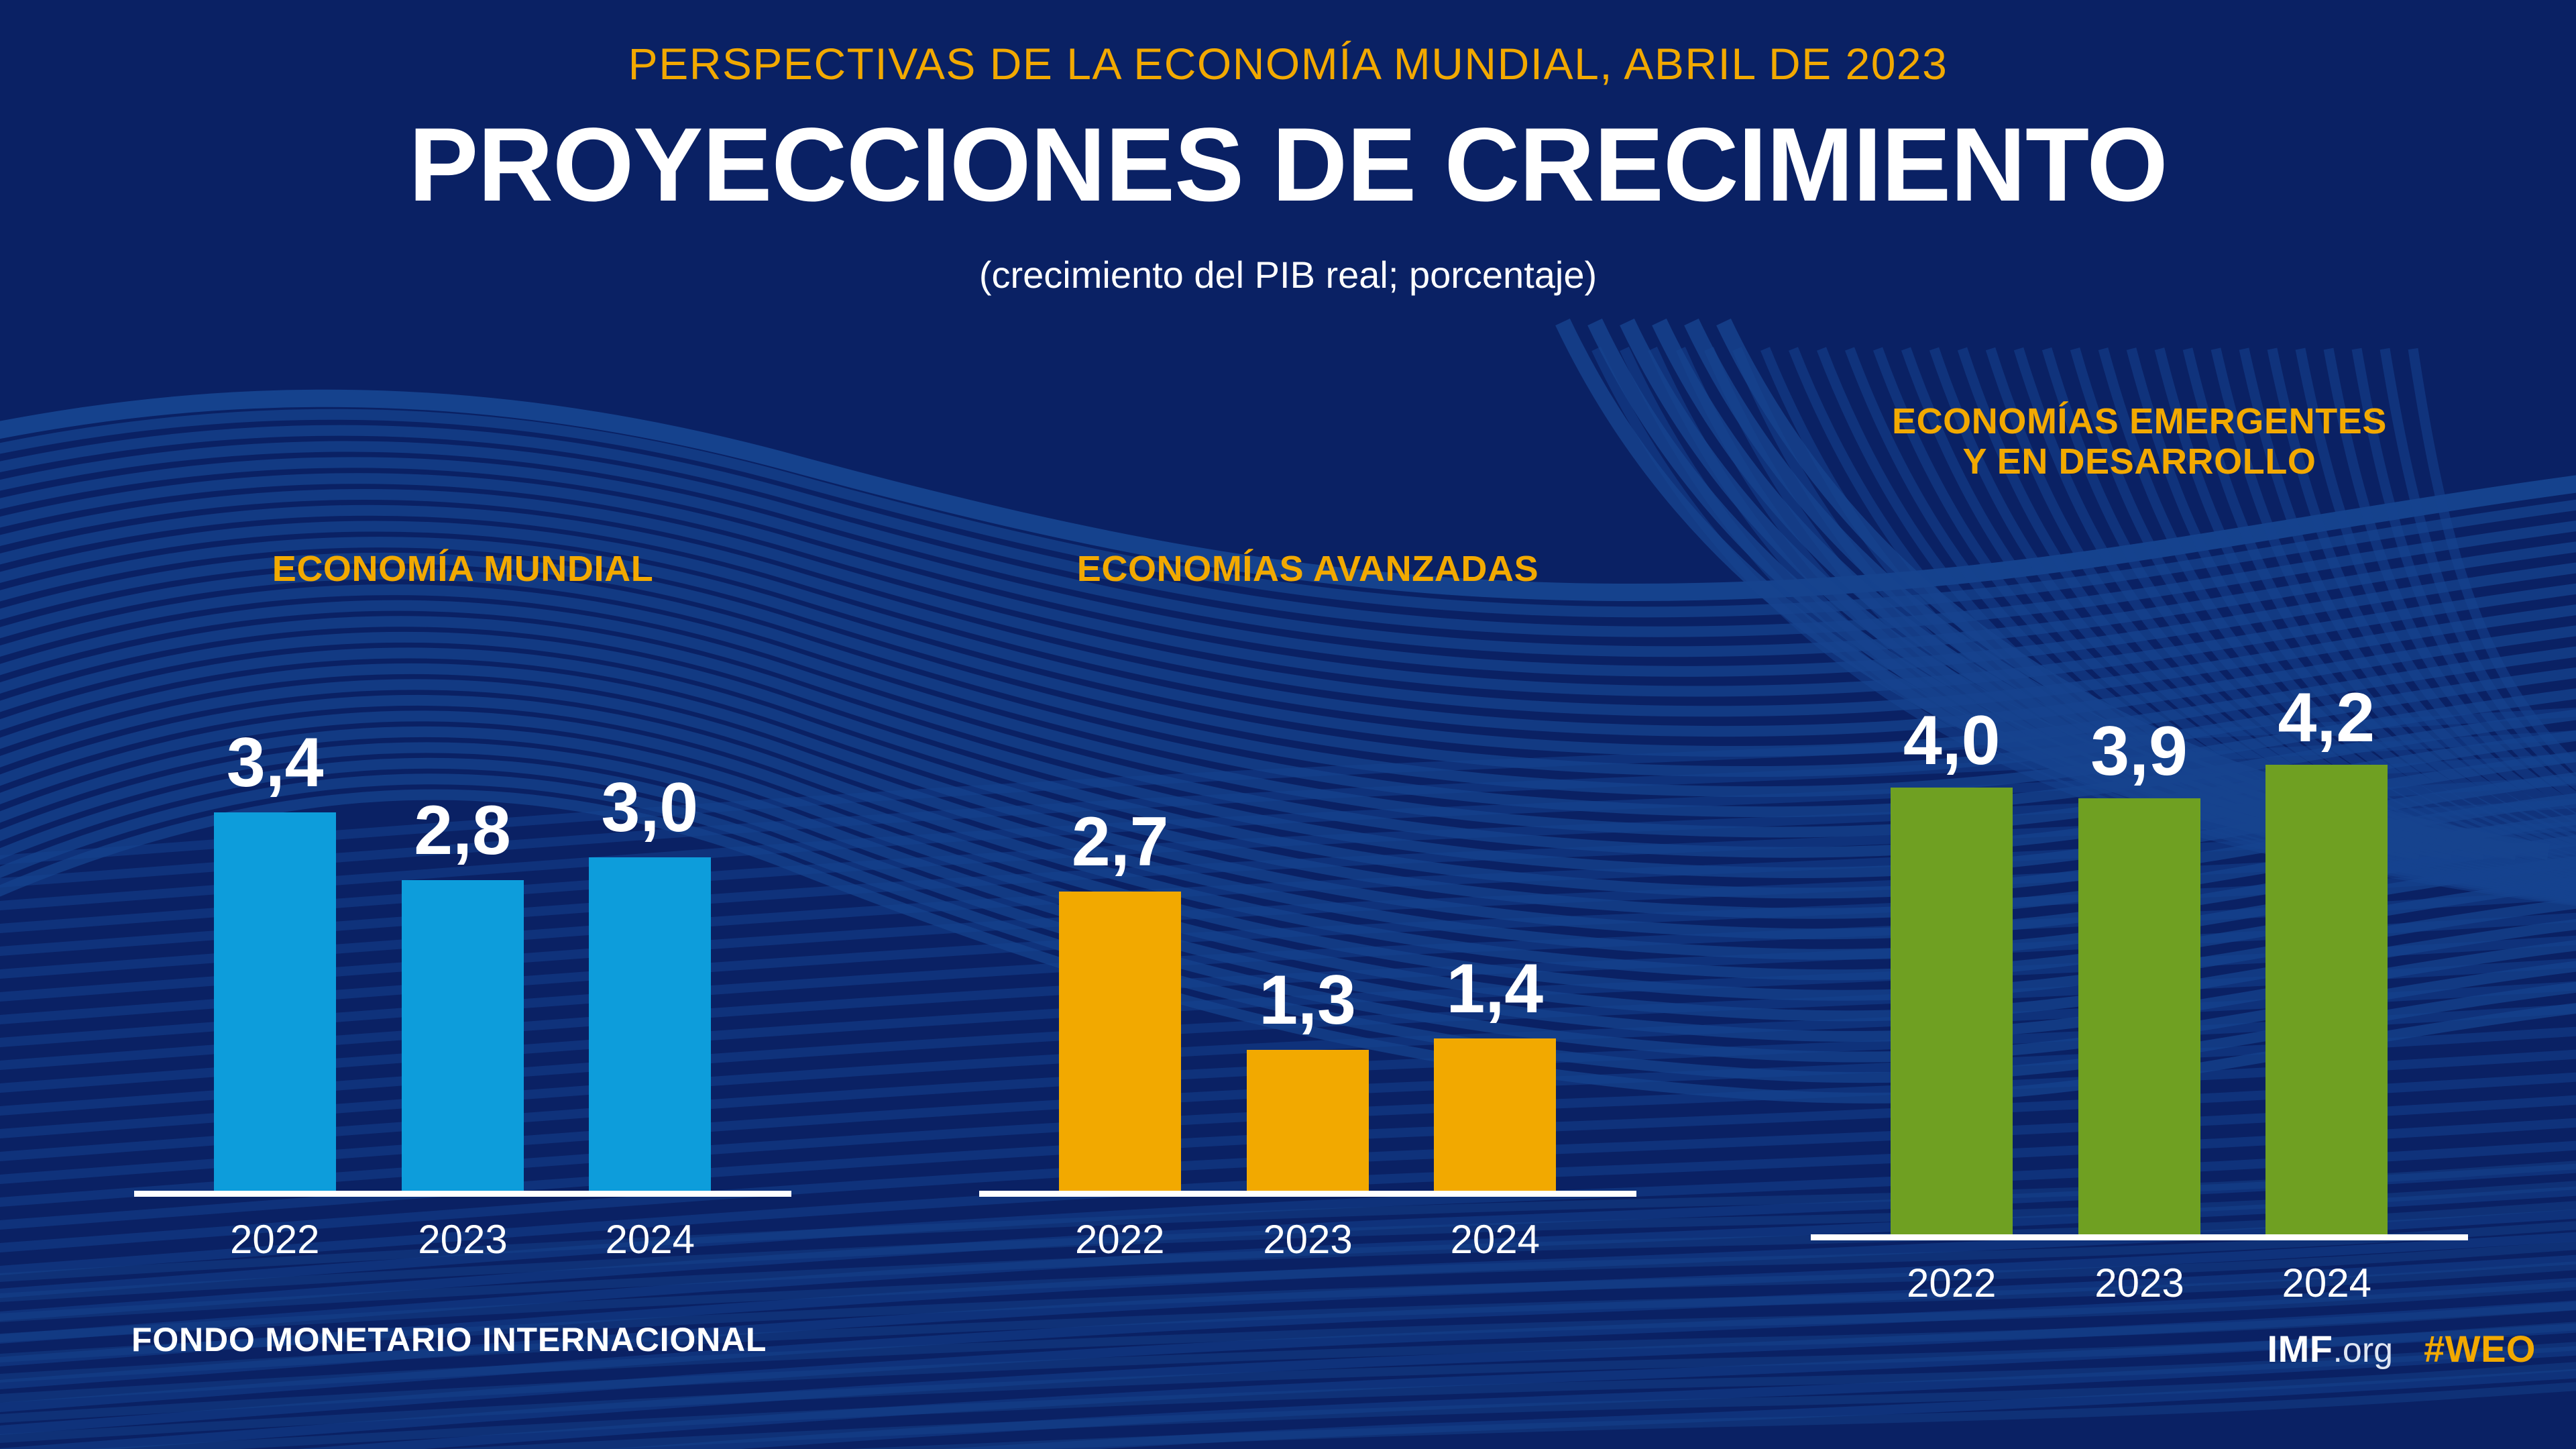 The width and height of the screenshot is (2576, 1449). I want to click on bar-value-emerging-2023: 3,9, so click(2139, 751).